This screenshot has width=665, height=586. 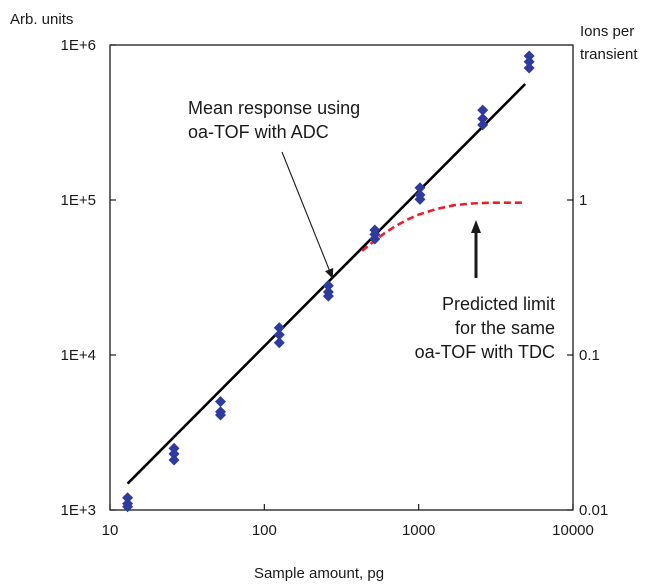 I want to click on x-tick-label: 1000, so click(x=418, y=530).